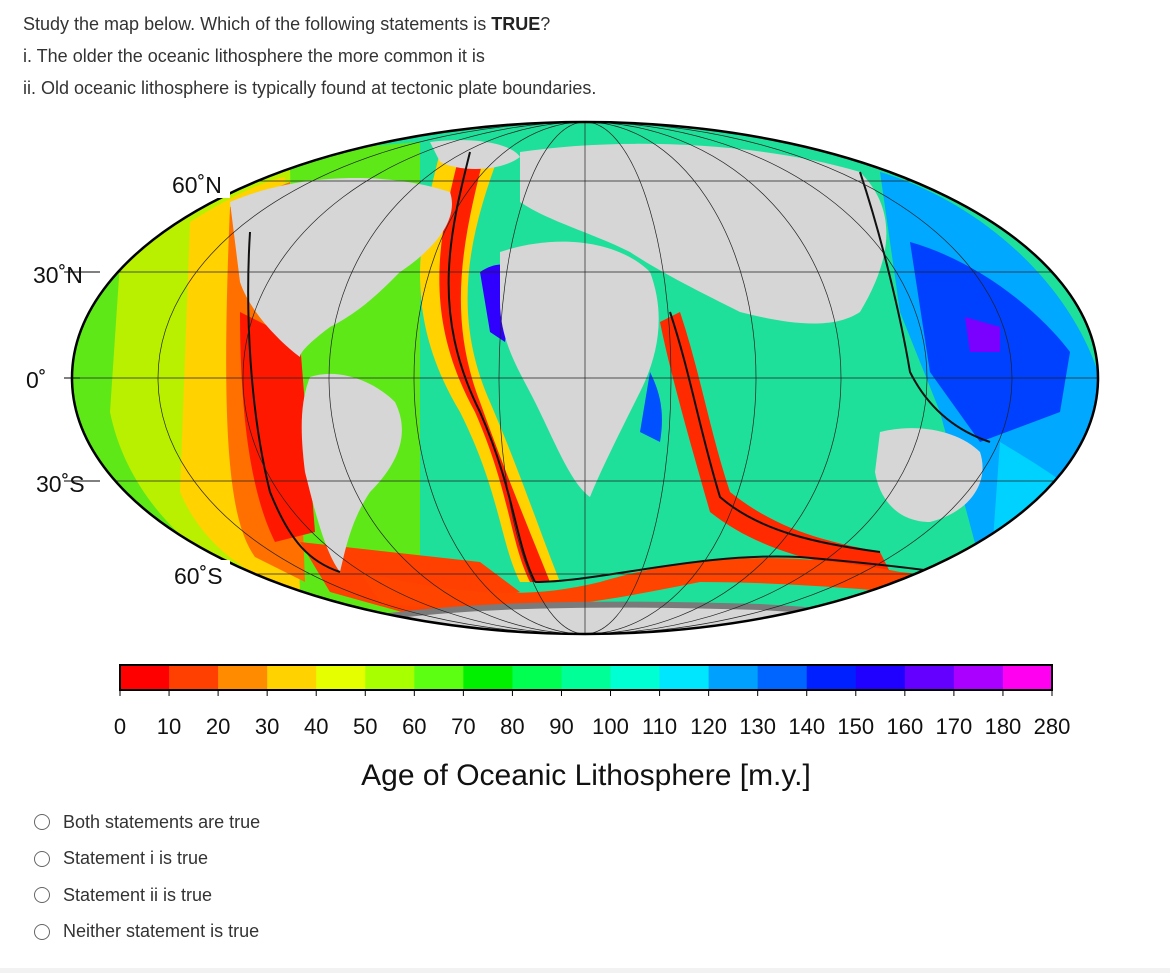 This screenshot has height=973, width=1170. I want to click on land-australia, so click(929, 475).